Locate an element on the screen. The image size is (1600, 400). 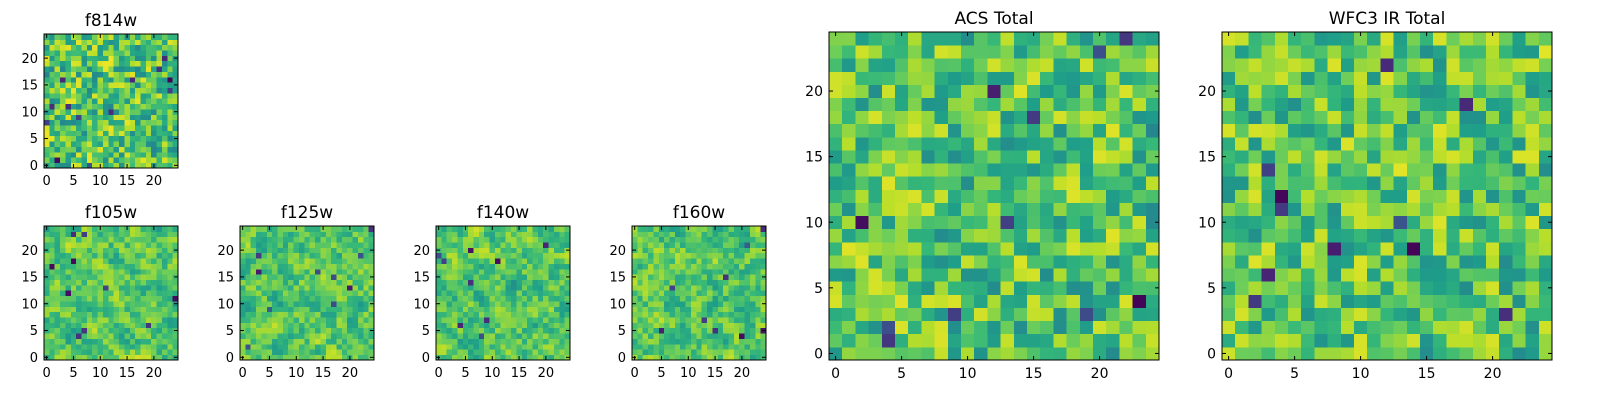
x-tick-label: 0 is located at coordinates (47, 181).